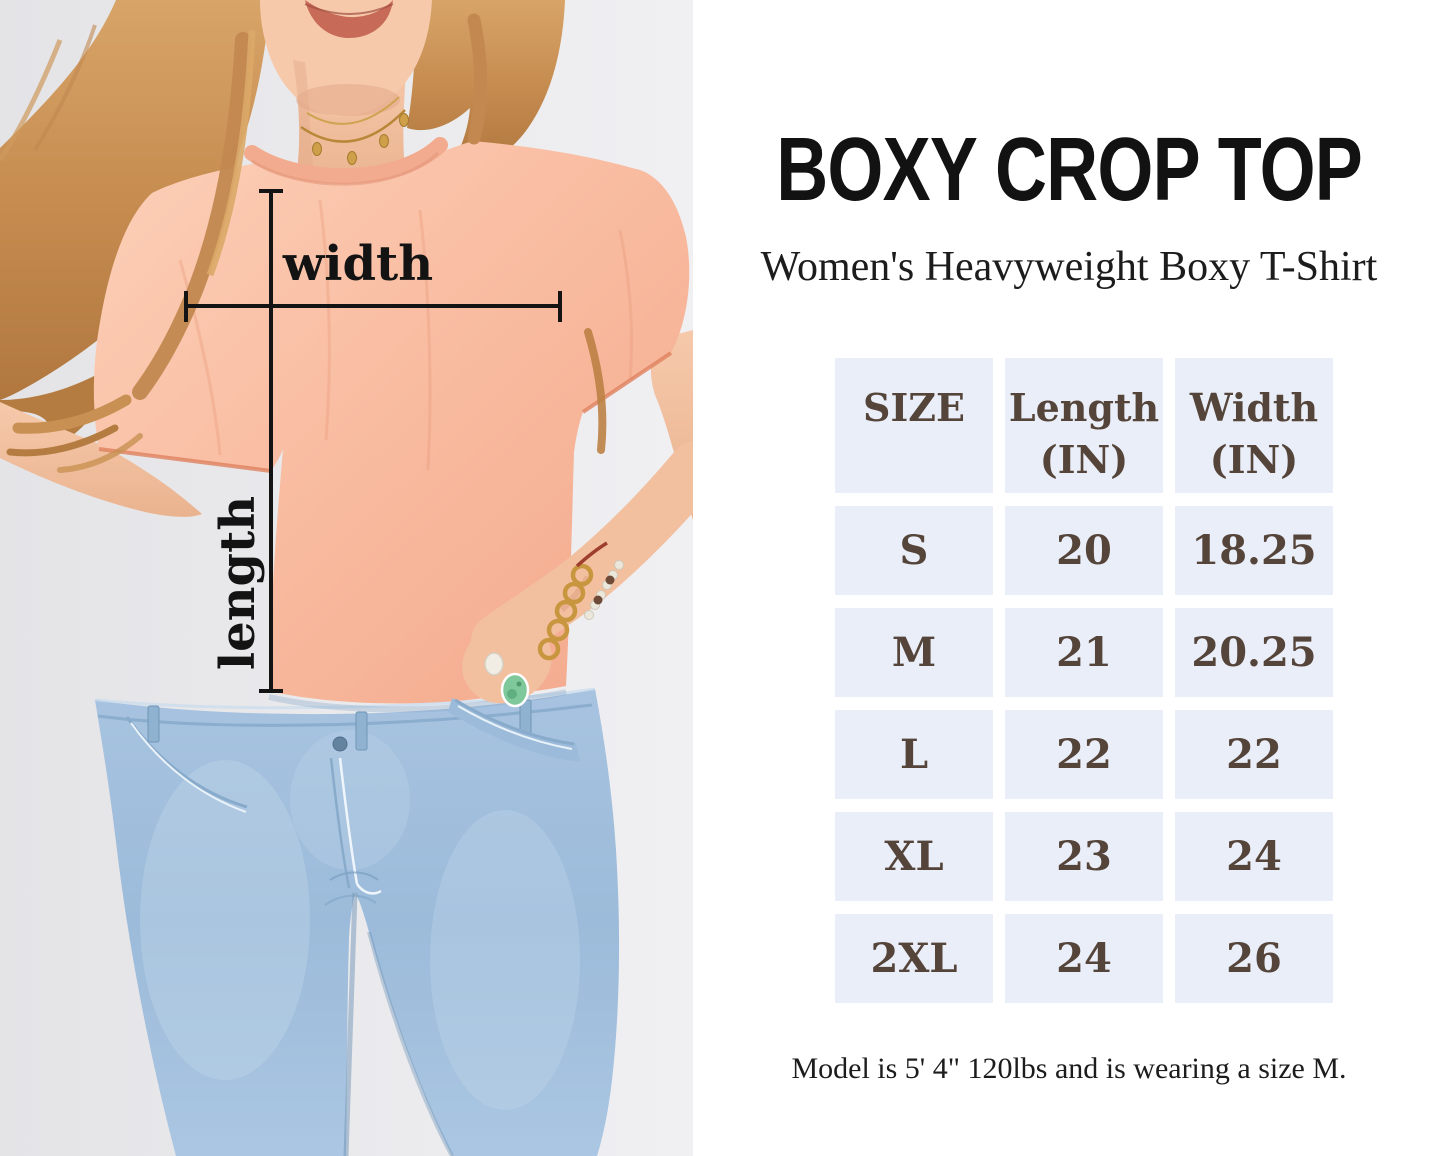 The width and height of the screenshot is (1445, 1156). What do you see at coordinates (186, 306) in the screenshot?
I see `width-measure-cap-left` at bounding box center [186, 306].